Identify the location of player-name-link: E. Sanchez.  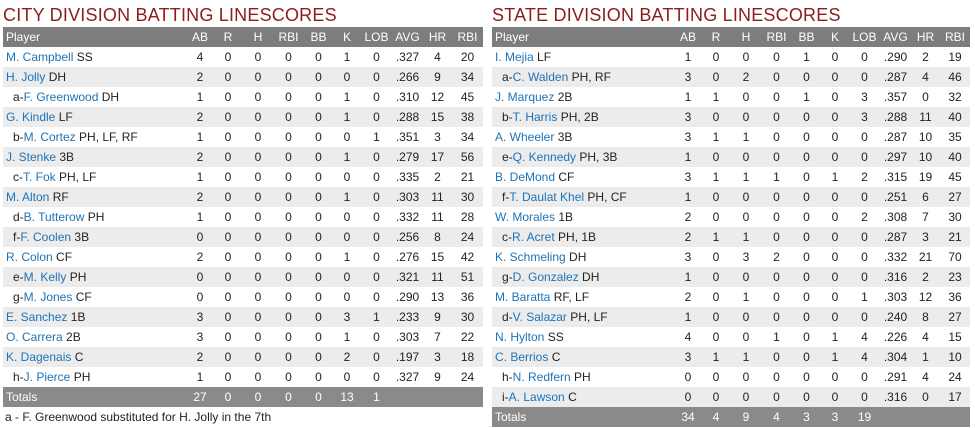
(37, 317).